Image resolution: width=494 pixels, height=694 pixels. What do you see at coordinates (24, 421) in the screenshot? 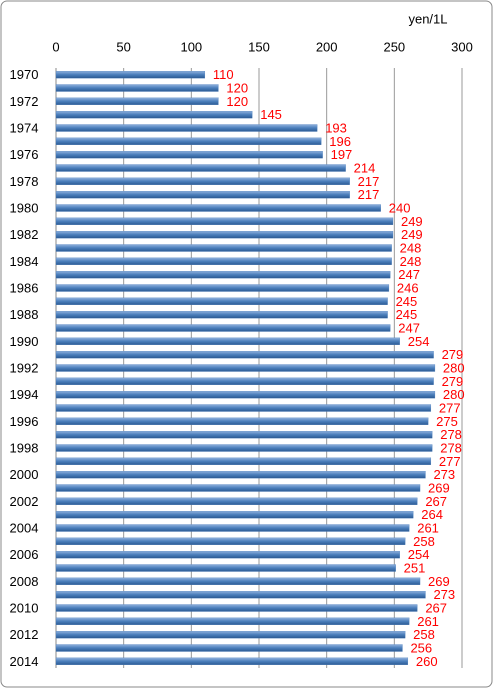
I see `y-tick-label: 1996` at bounding box center [24, 421].